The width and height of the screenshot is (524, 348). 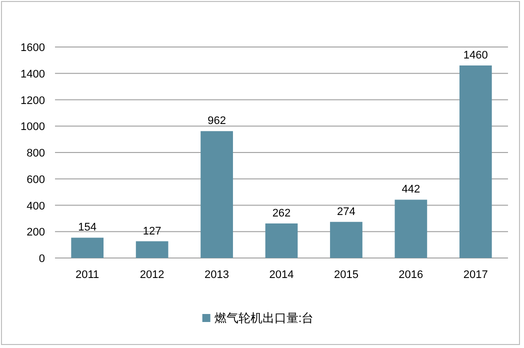 I want to click on y-tick-label: 400, so click(x=35, y=206).